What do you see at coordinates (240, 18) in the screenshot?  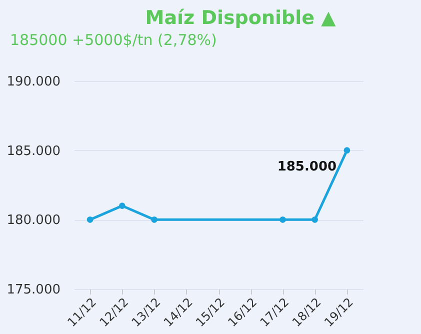 I see `chart-title: Maíz Disponible ▲` at bounding box center [240, 18].